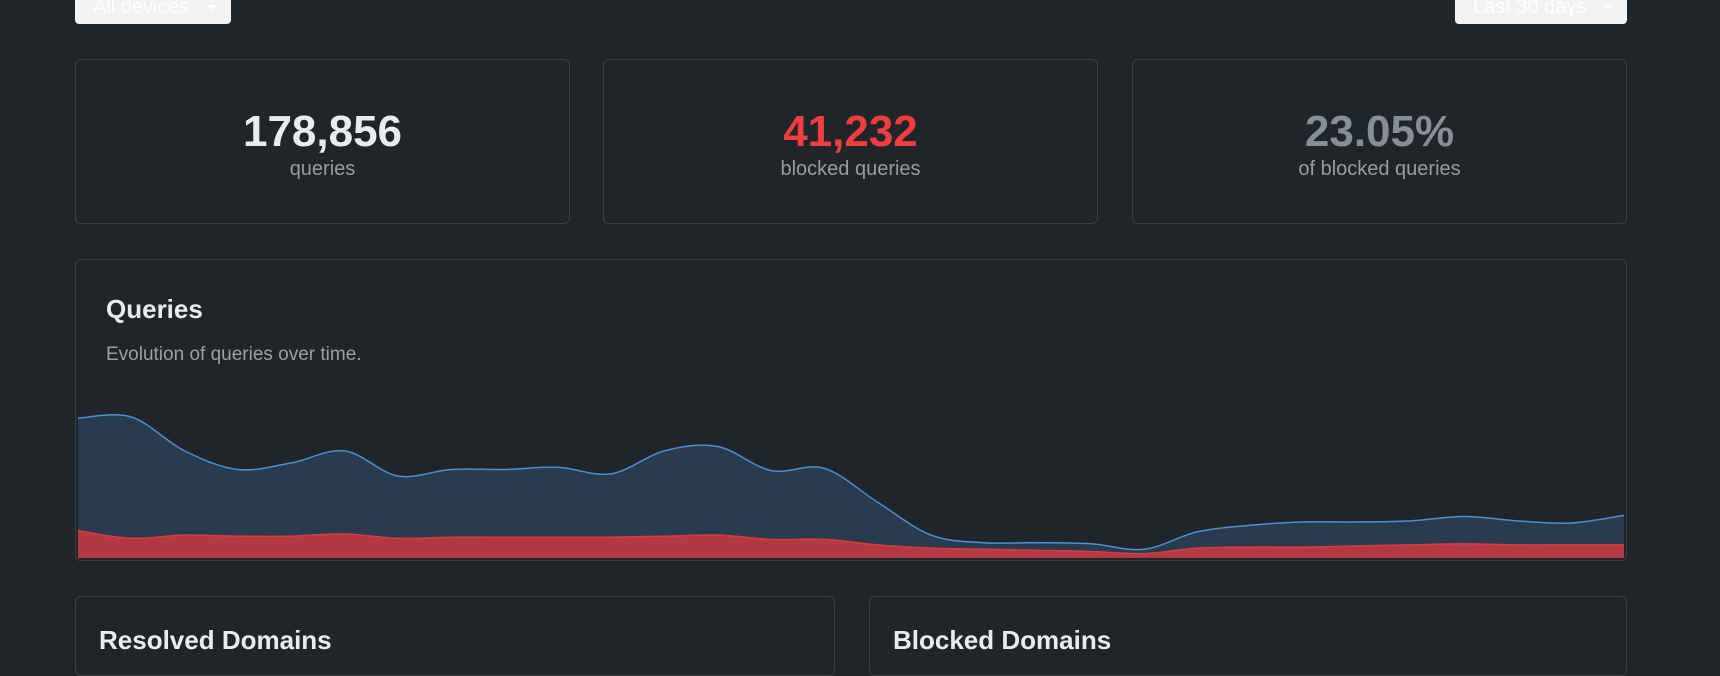  Describe the element at coordinates (850, 131) in the screenshot. I see `stat-value: 41,232` at that location.